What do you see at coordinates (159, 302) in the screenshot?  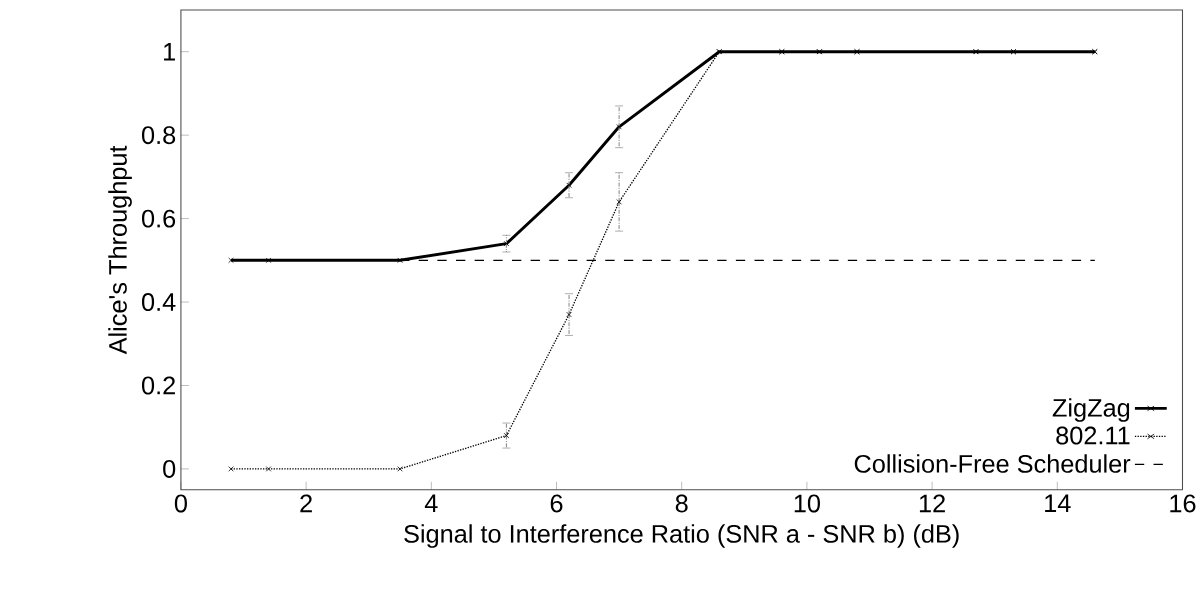 I see `y-tick-label: 0.4` at bounding box center [159, 302].